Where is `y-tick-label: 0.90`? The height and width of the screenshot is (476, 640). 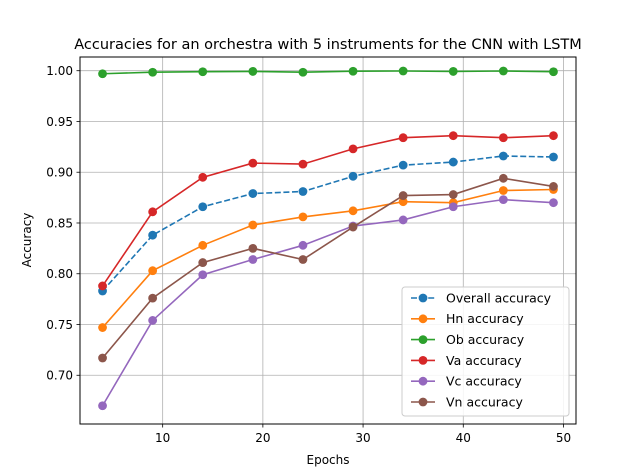
y-tick-label: 0.90 is located at coordinates (59, 173).